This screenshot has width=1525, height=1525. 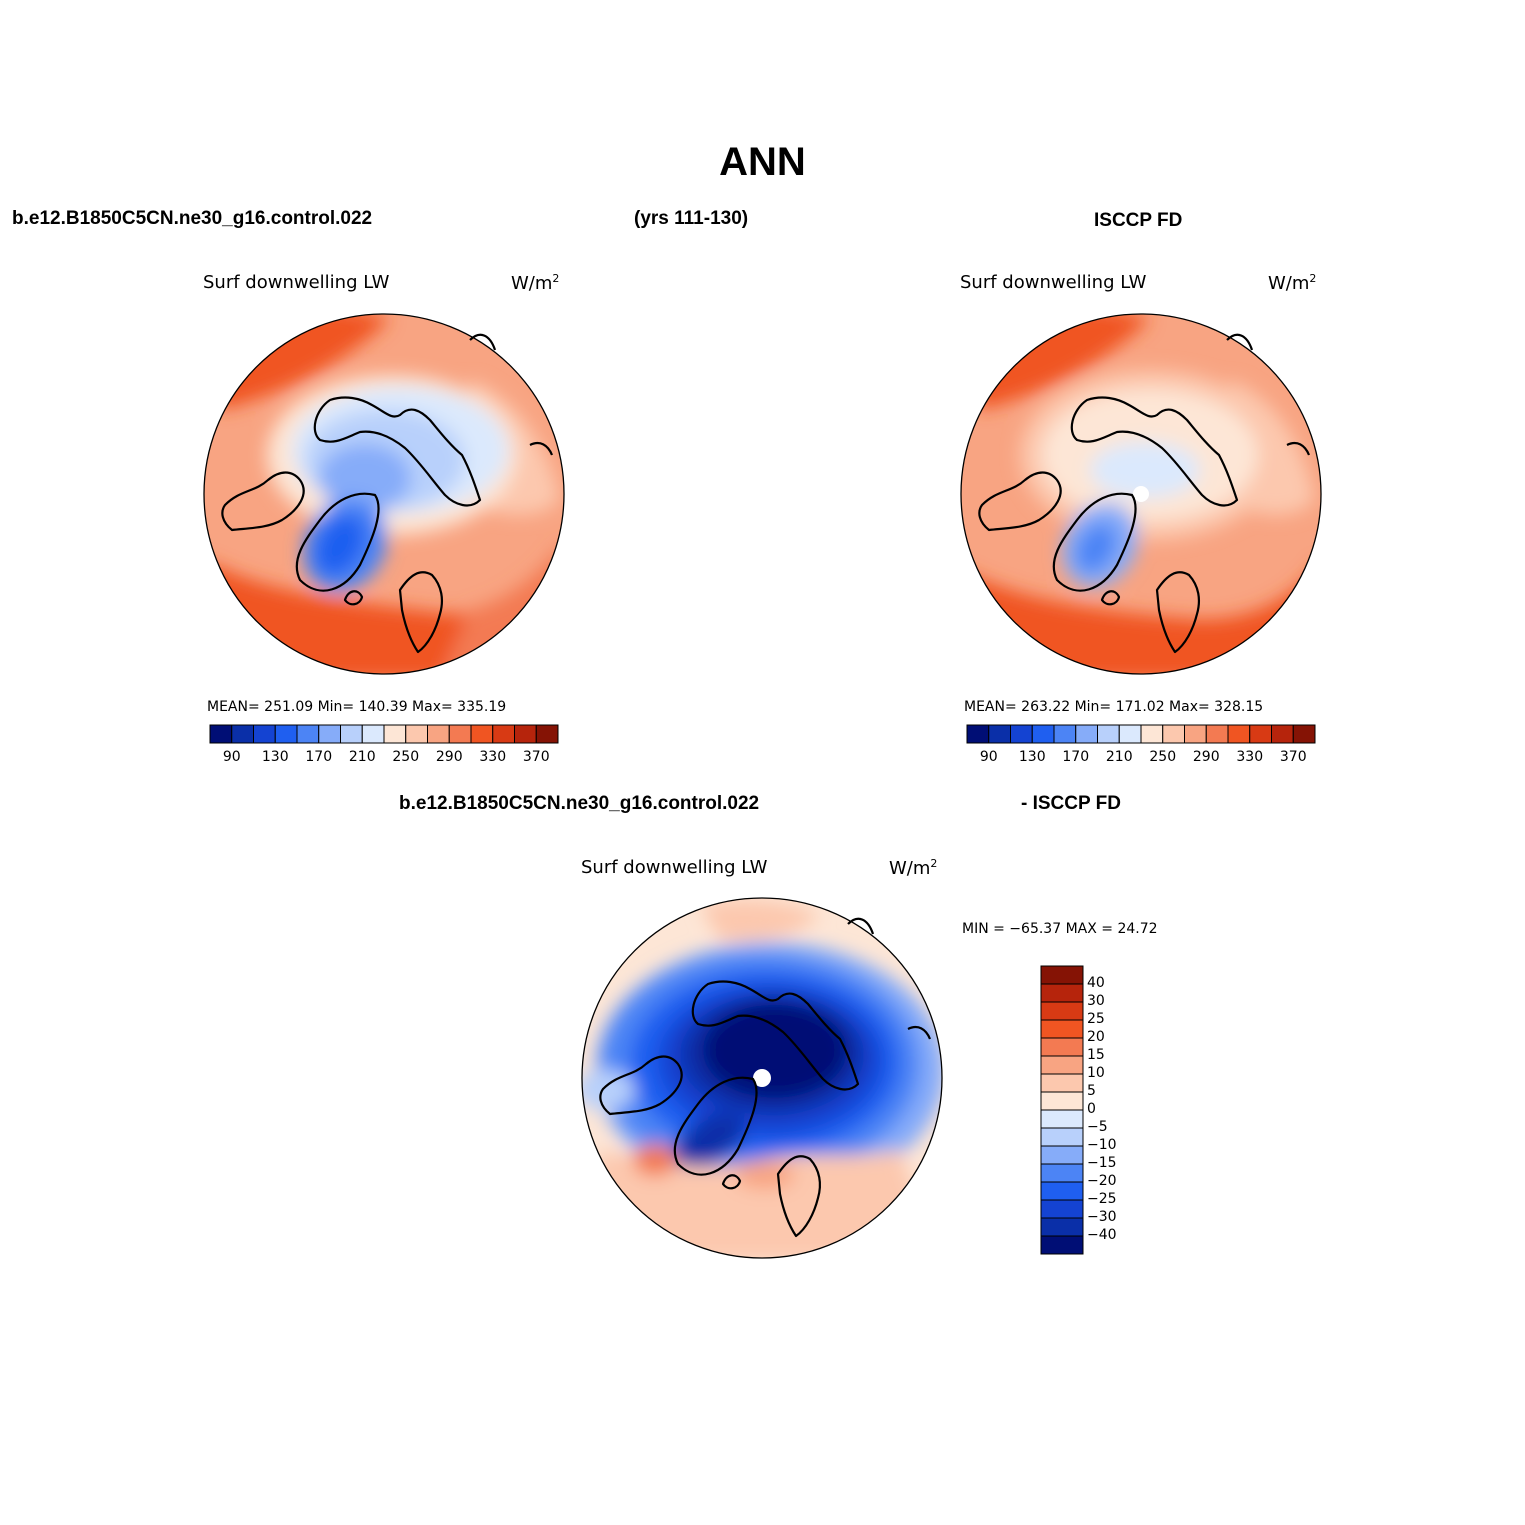 I want to click on panel-3-colorbar-tick-label: −15, so click(x=1102, y=1163).